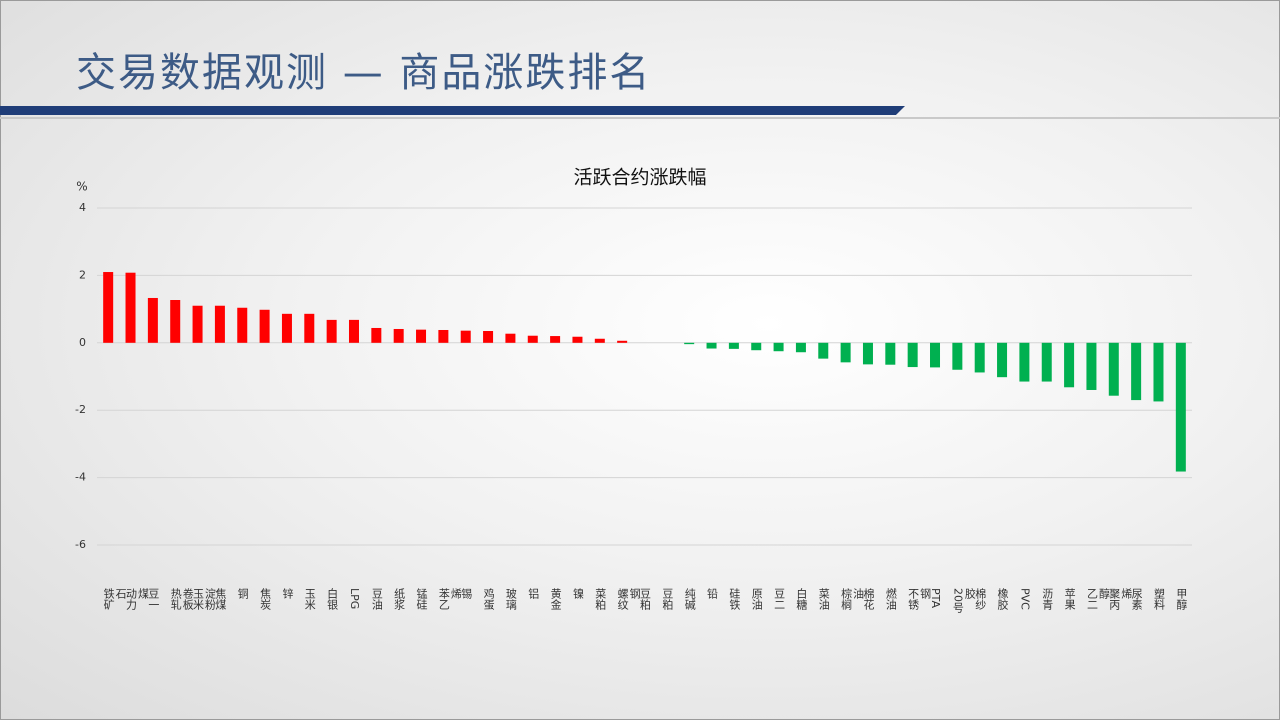  I want to click on y-tick-label: 4, so click(82, 207).